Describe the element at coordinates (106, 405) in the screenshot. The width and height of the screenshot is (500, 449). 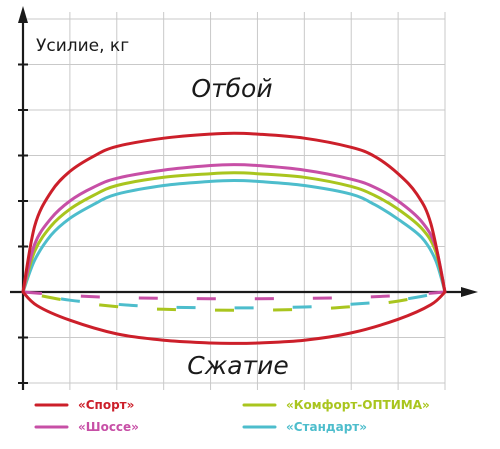
I see `legend-label-sport: «Спорт»` at that location.